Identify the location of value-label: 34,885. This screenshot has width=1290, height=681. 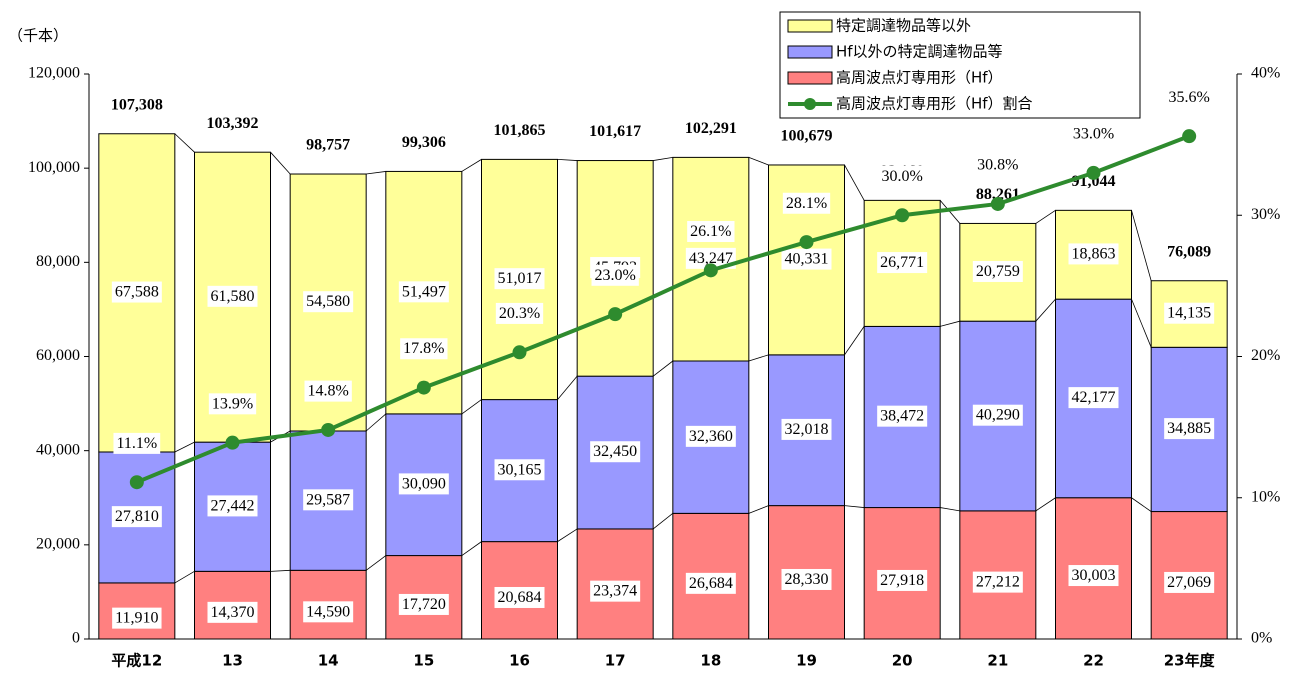
(1189, 428).